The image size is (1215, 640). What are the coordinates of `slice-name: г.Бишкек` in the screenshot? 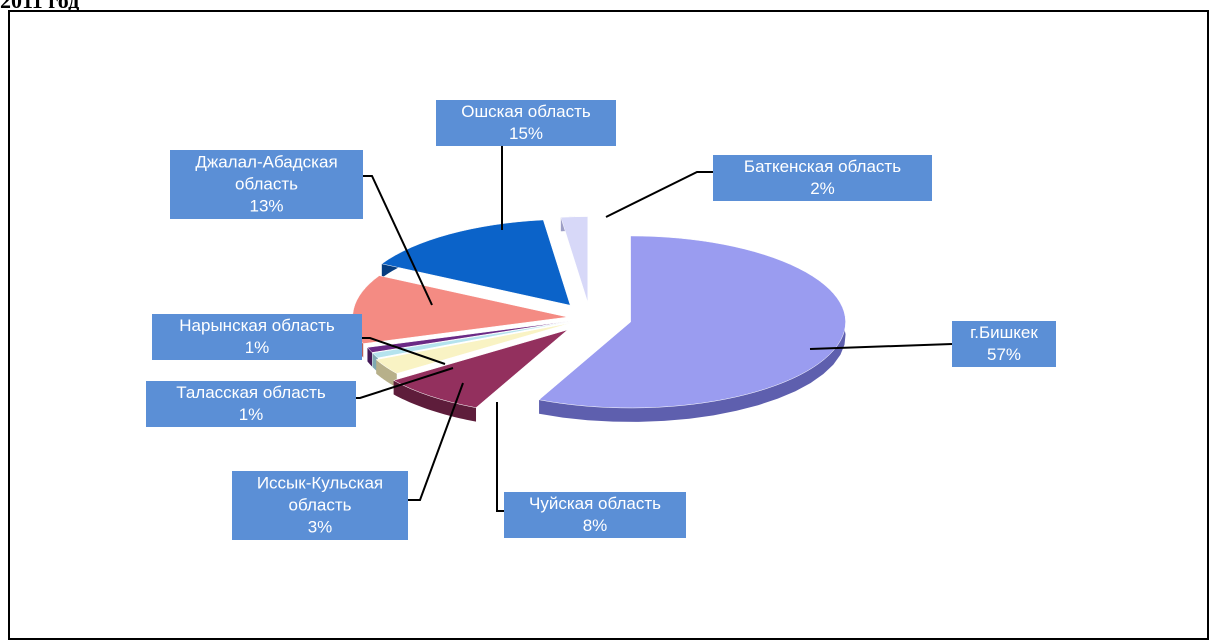 It's located at (1004, 332).